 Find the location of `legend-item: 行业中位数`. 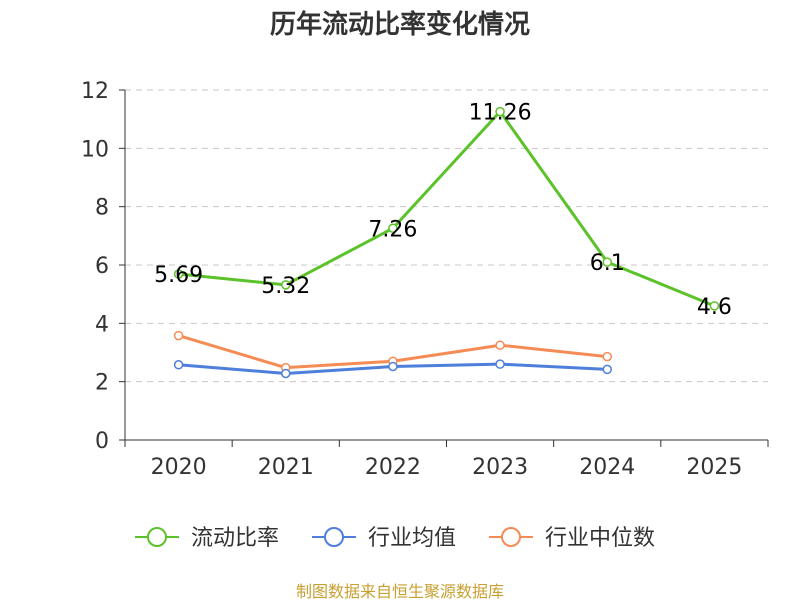

legend-item: 行业中位数 is located at coordinates (572, 538).